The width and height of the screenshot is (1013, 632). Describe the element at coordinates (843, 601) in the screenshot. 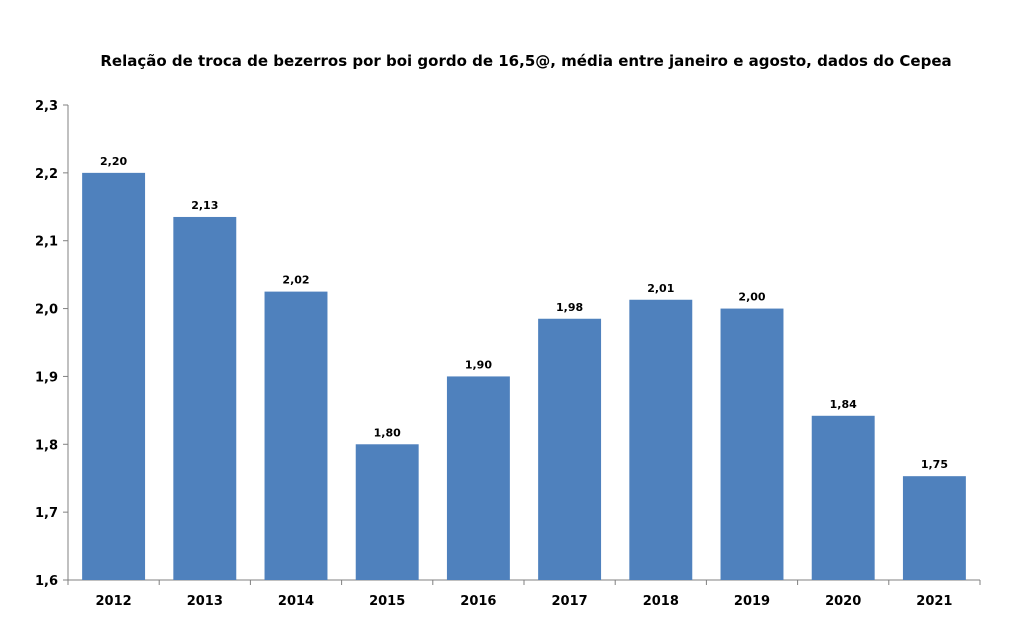

I see `x-tick-label-2020: 2020` at that location.